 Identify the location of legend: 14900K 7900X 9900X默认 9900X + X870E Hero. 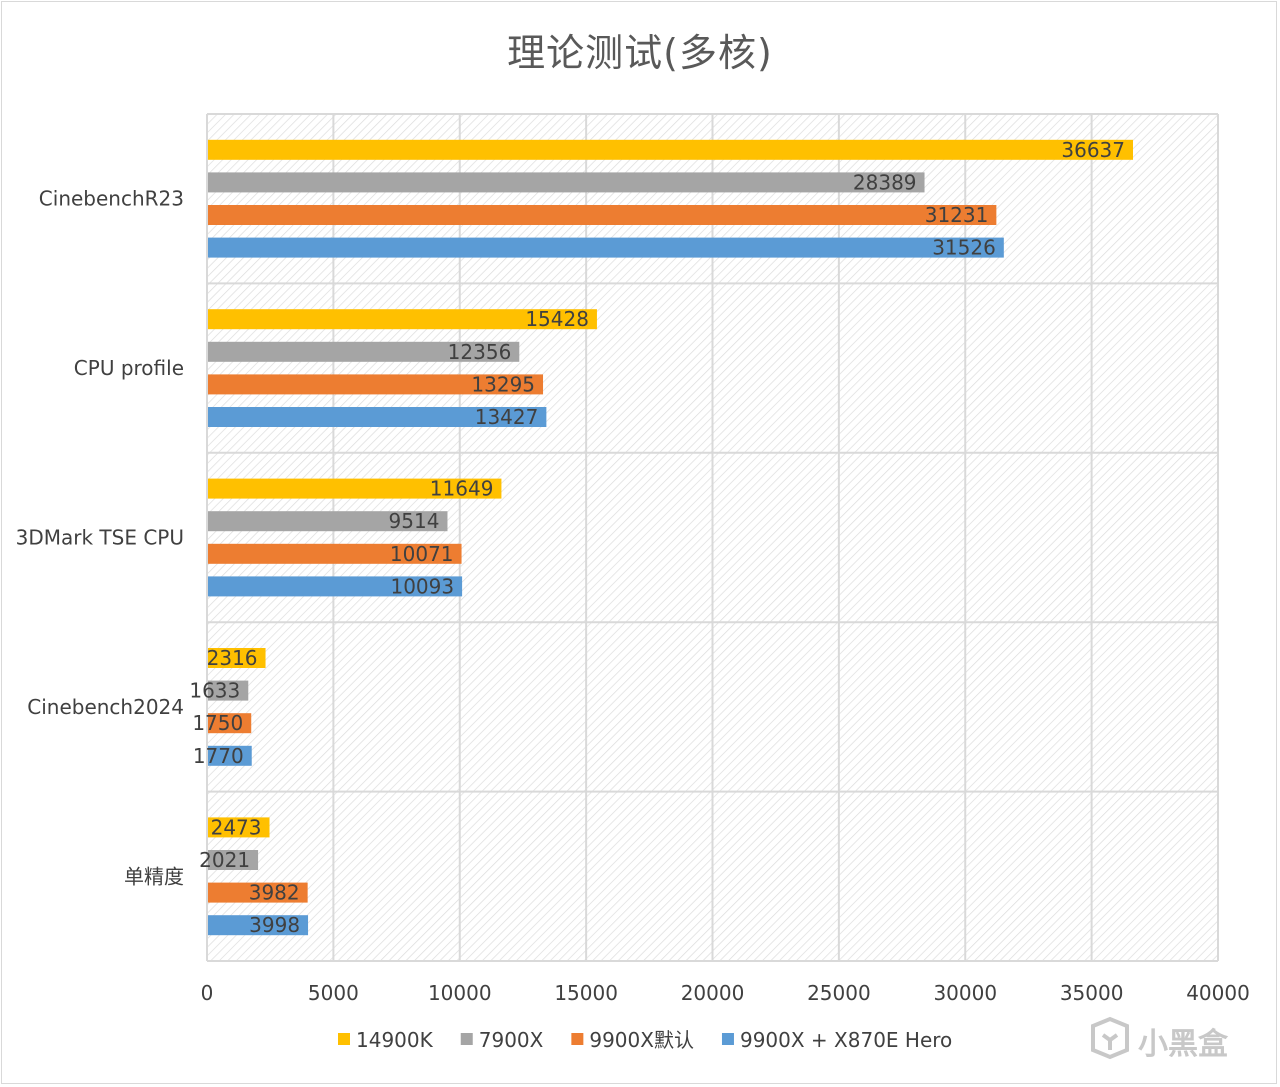
(645, 1040).